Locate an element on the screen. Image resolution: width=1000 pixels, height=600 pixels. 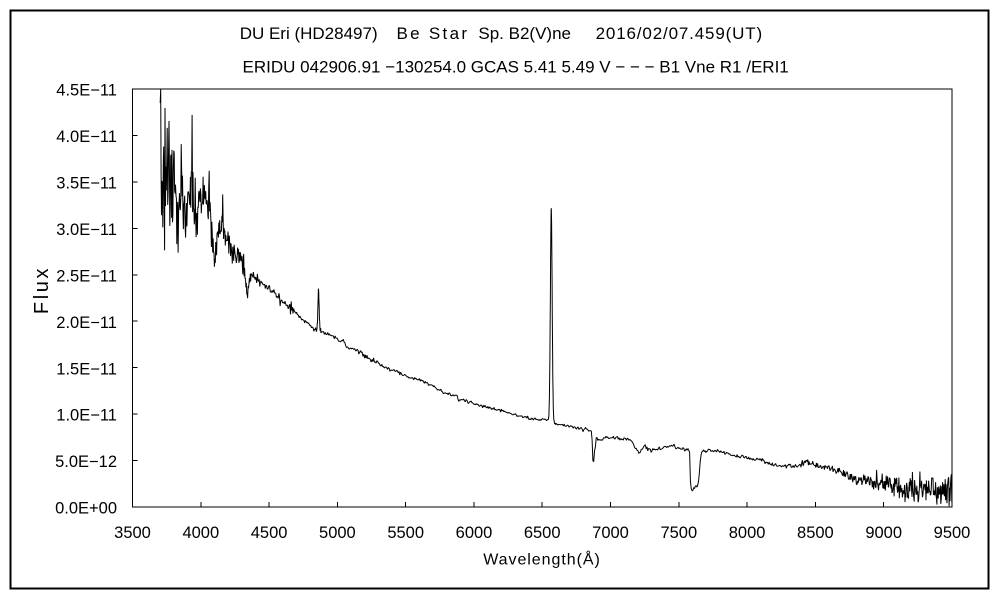
svg-text: 5000 is located at coordinates (337, 533).